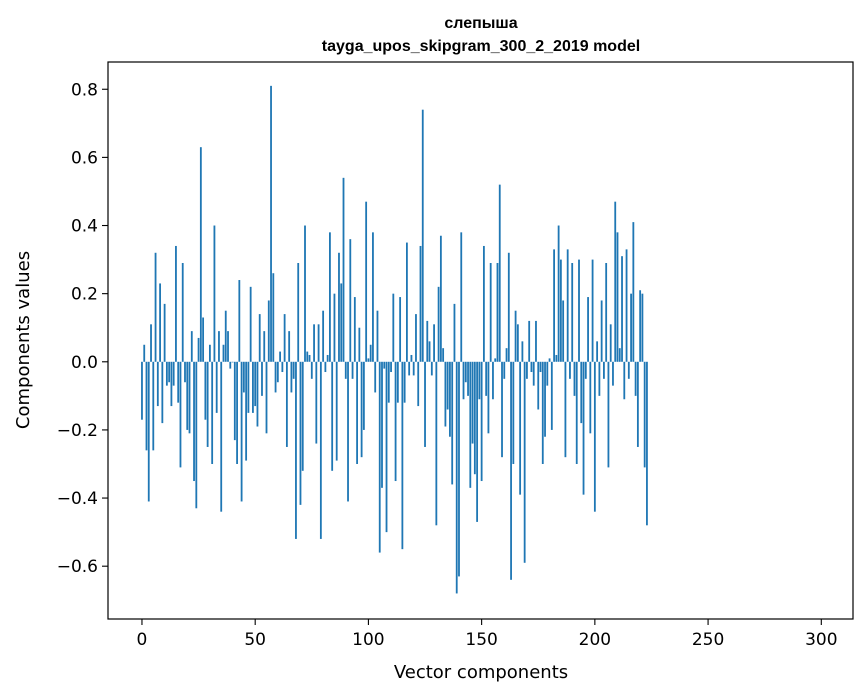  What do you see at coordinates (84, 90) in the screenshot?
I see `y-tick-label: 0.8` at bounding box center [84, 90].